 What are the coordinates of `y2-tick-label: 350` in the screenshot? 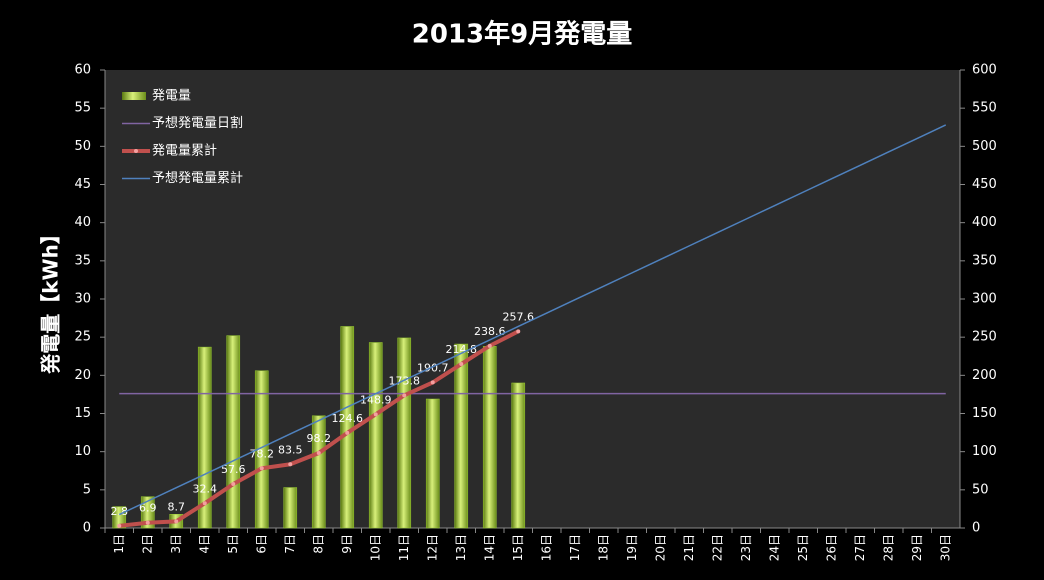 It's located at (984, 260).